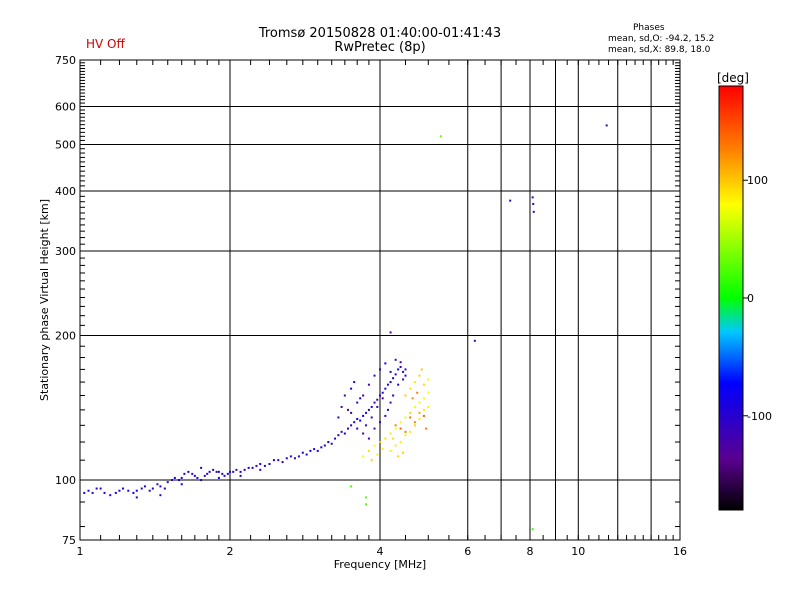  What do you see at coordinates (530, 551) in the screenshot?
I see `x-tick-label: 8` at bounding box center [530, 551].